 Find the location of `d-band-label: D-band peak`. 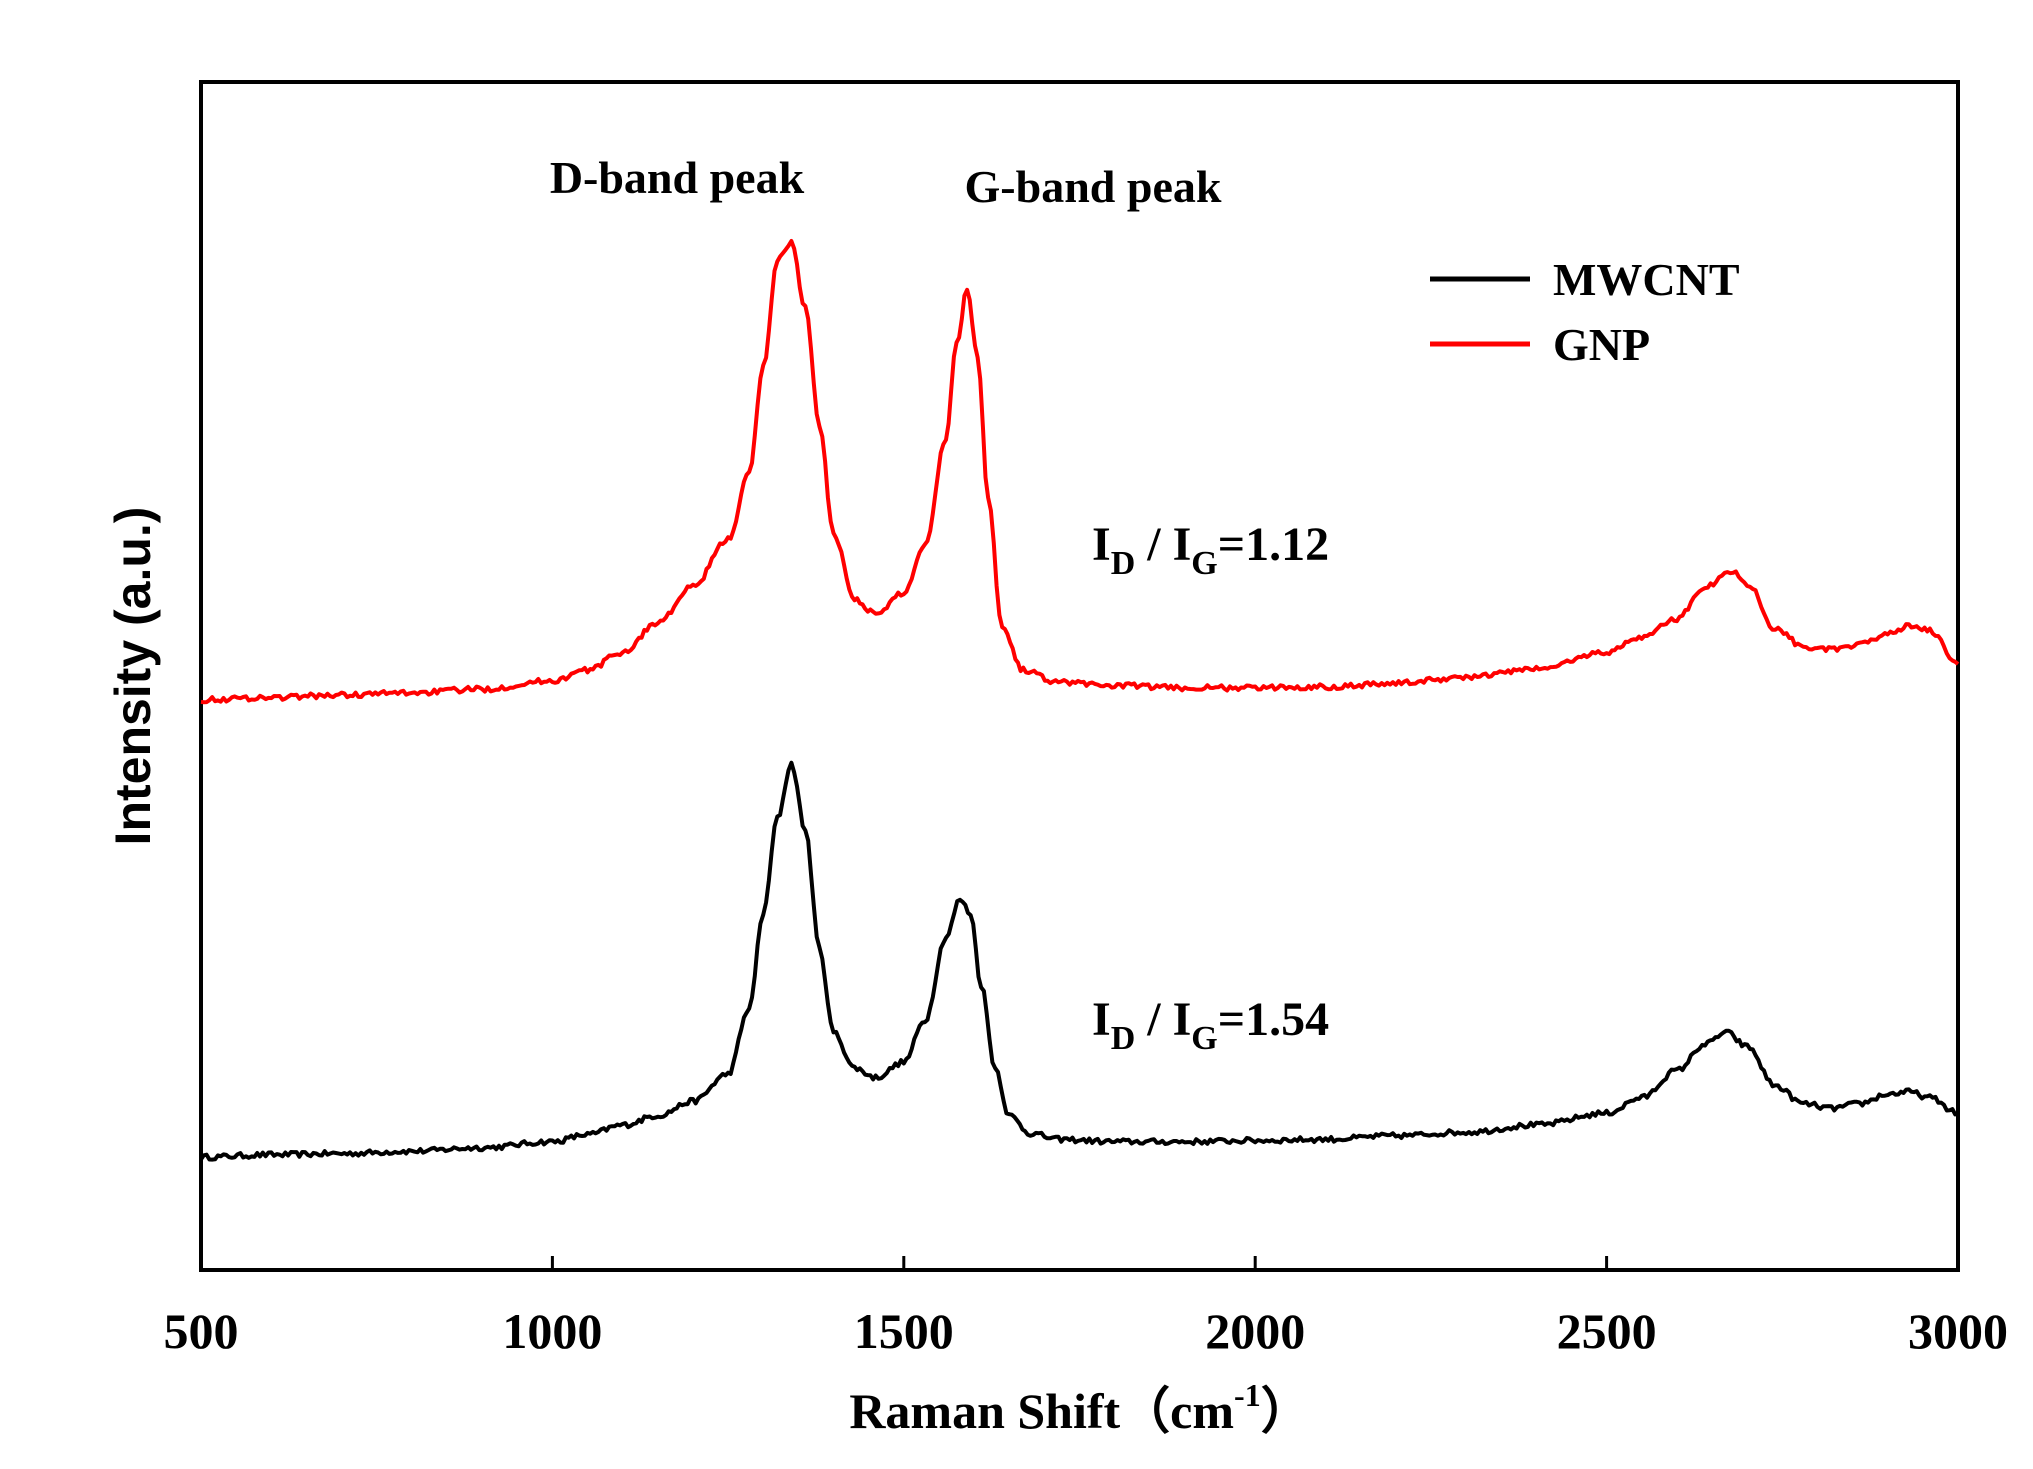

d-band-label: D-band peak is located at coordinates (677, 177).